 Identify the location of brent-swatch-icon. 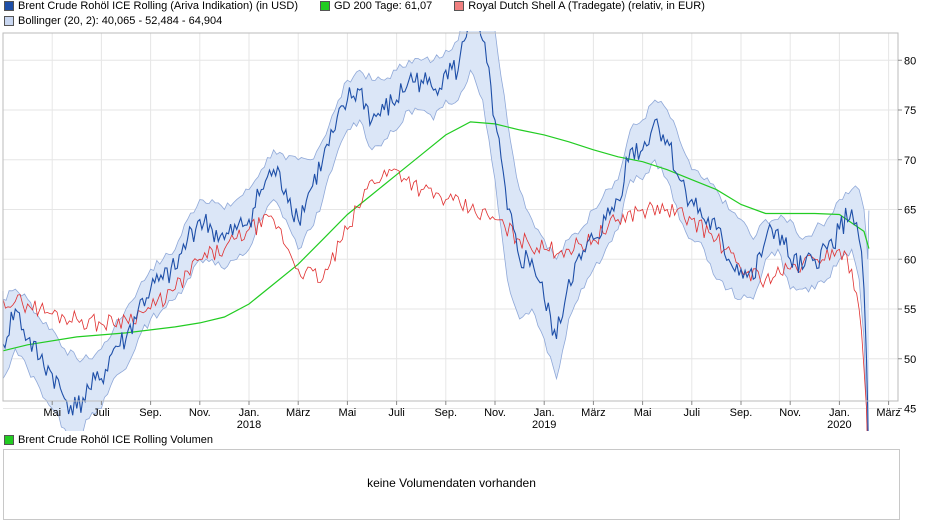
(9, 6).